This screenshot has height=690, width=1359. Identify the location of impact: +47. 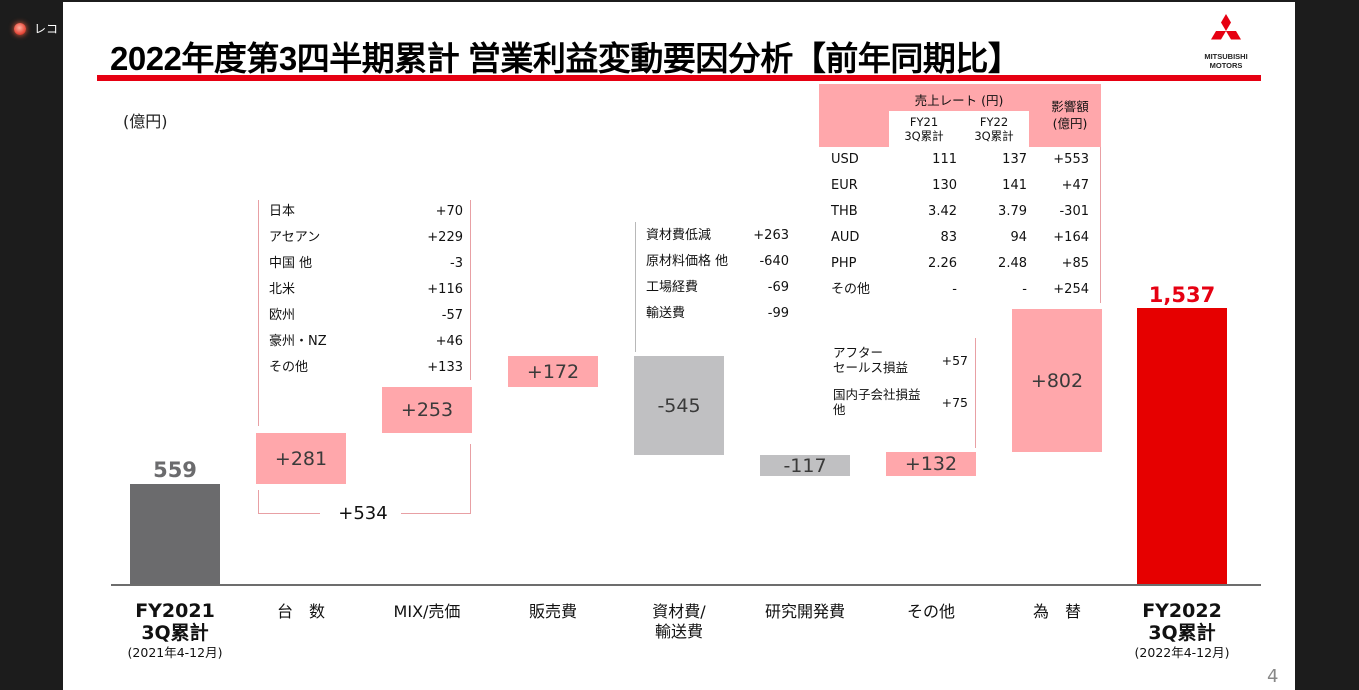
(1075, 185).